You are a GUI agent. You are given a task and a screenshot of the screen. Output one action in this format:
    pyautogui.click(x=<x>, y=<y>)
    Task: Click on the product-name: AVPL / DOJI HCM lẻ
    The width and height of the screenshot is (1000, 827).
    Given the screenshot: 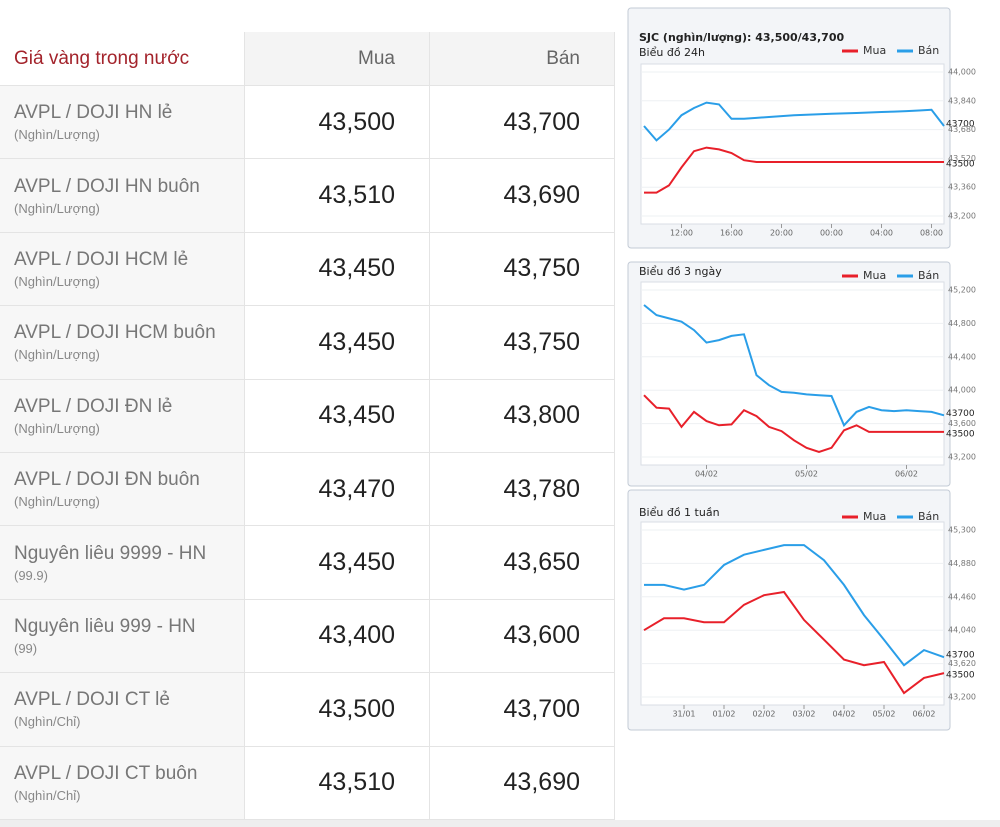 What is the action you would take?
    pyautogui.click(x=101, y=259)
    